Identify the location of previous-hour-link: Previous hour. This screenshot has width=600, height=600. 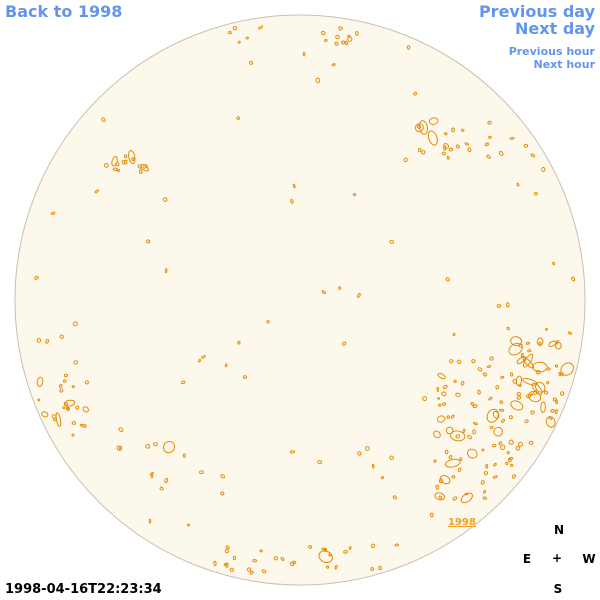
(551, 51).